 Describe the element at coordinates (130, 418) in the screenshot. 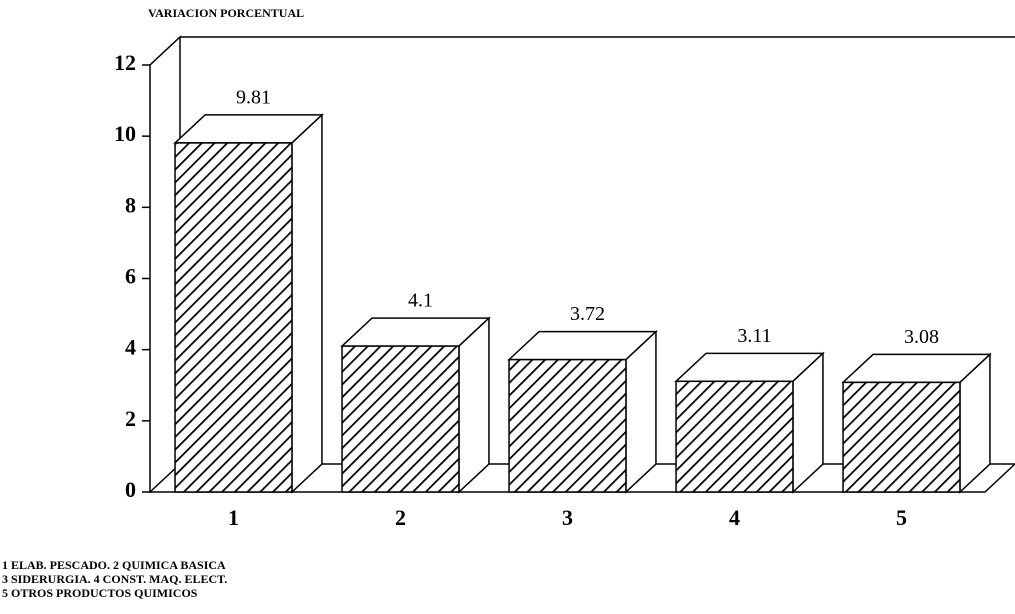

I see `y-tick-label: 2` at that location.